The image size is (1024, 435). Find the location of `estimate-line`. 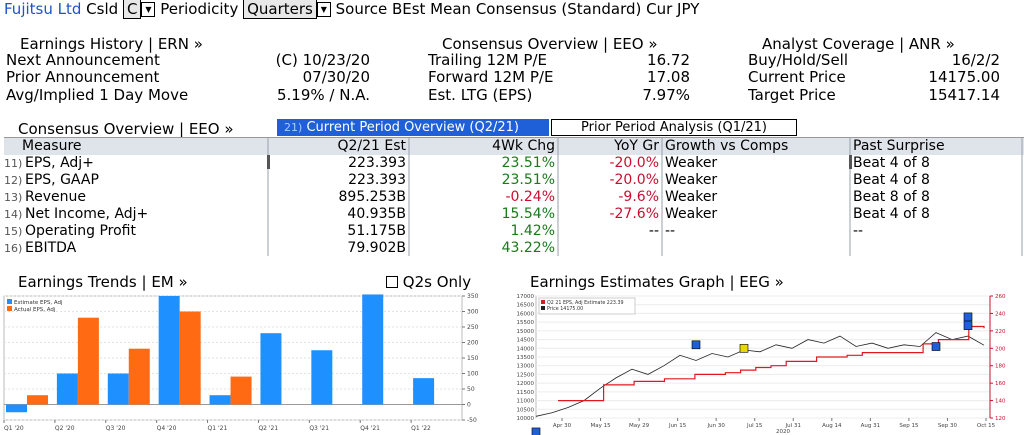

estimate-line is located at coordinates (771, 363).